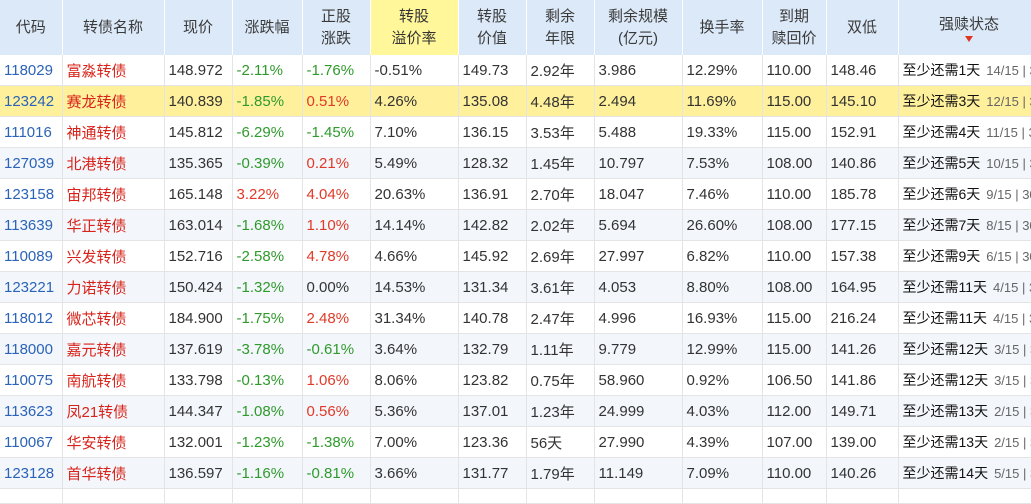 Image resolution: width=1031 pixels, height=504 pixels. I want to click on cell-status: 至少还需4天 11/15 | 30, so click(964, 132).